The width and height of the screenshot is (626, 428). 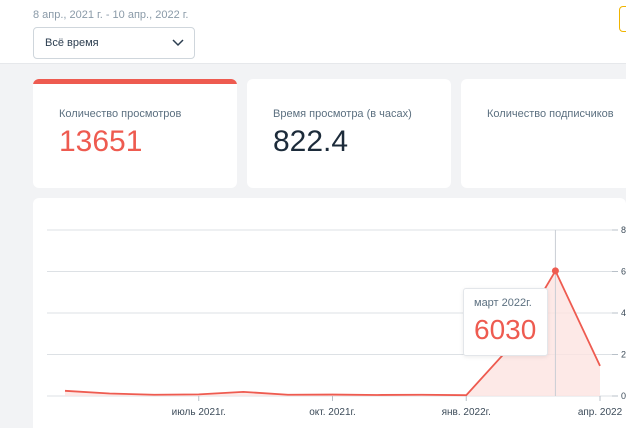 I want to click on data-point, so click(x=555, y=271).